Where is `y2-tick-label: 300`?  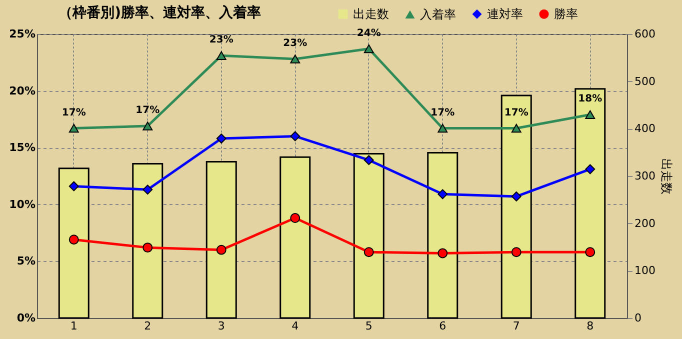 y2-tick-label: 300 is located at coordinates (645, 176).